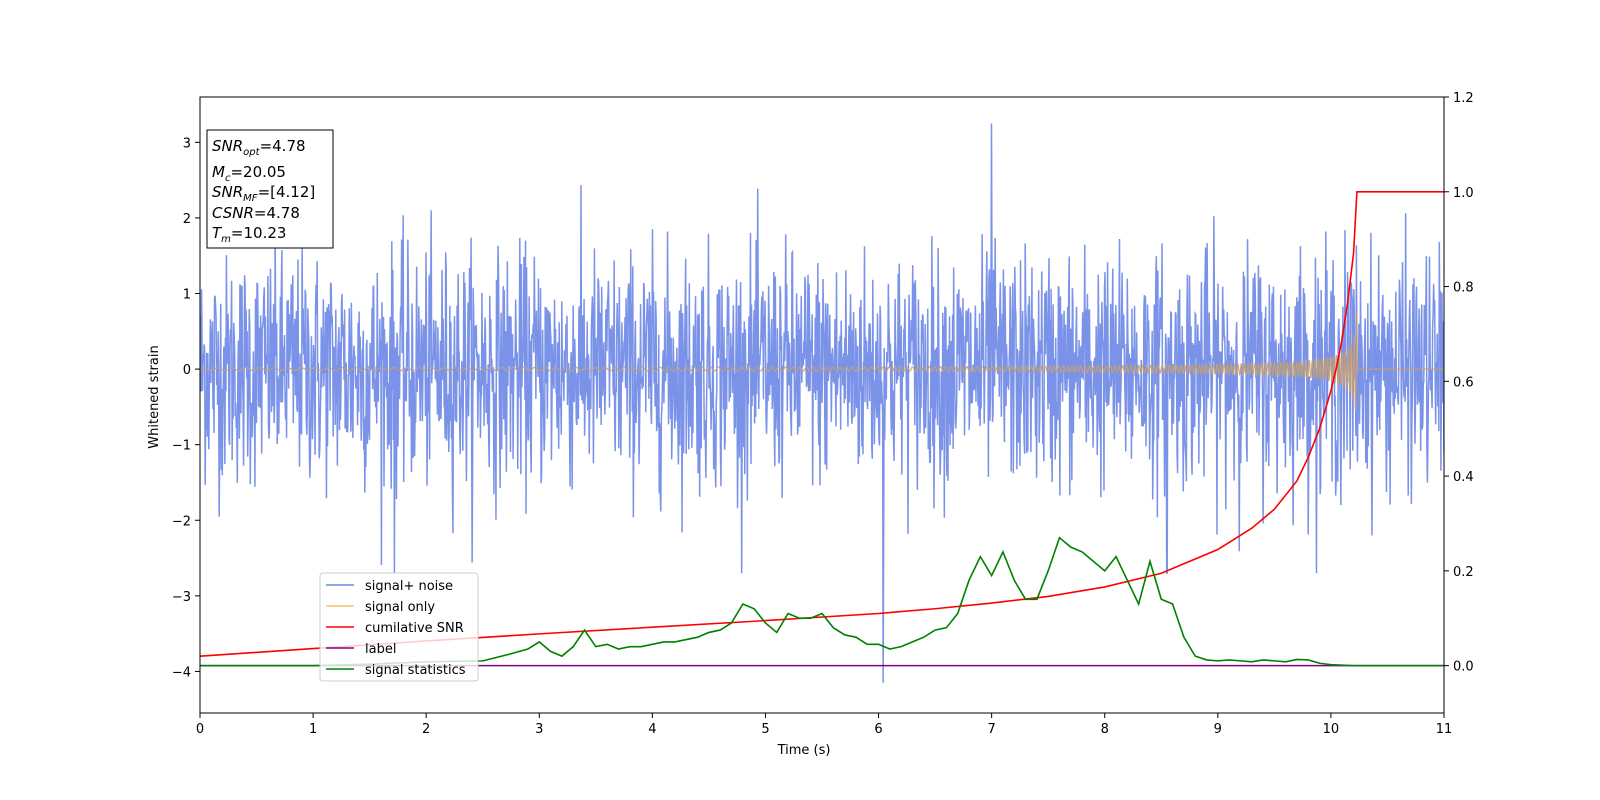 The width and height of the screenshot is (1600, 800). What do you see at coordinates (1463, 288) in the screenshot?
I see `y-tick-label-right: 0.8` at bounding box center [1463, 288].